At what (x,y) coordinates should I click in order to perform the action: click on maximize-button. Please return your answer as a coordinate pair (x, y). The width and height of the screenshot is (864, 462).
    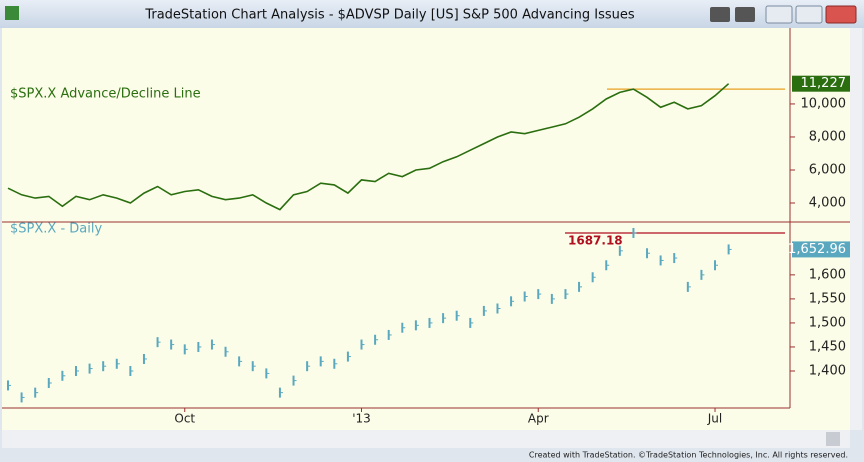
    Looking at the image, I should click on (809, 14).